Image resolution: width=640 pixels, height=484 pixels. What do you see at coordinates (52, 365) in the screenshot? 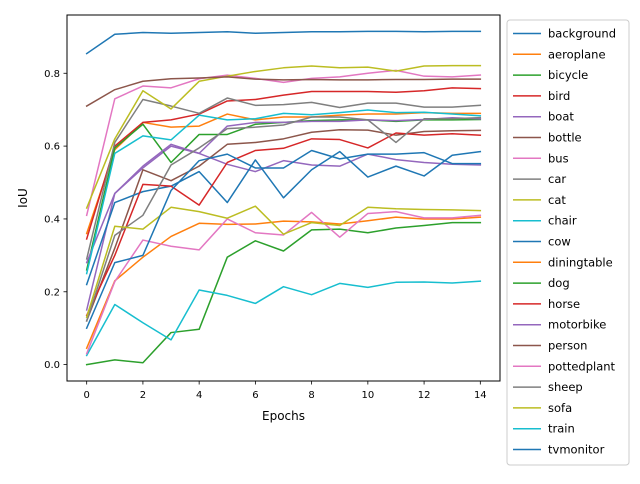
I see `y-tick-label: 0.0` at bounding box center [52, 365].